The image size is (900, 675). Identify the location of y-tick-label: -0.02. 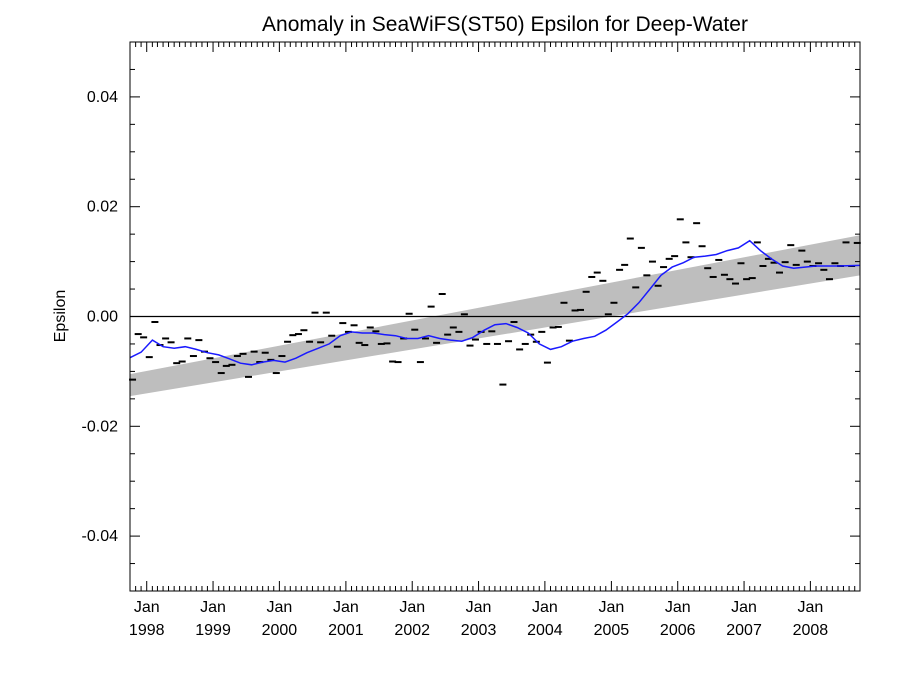
(100, 426).